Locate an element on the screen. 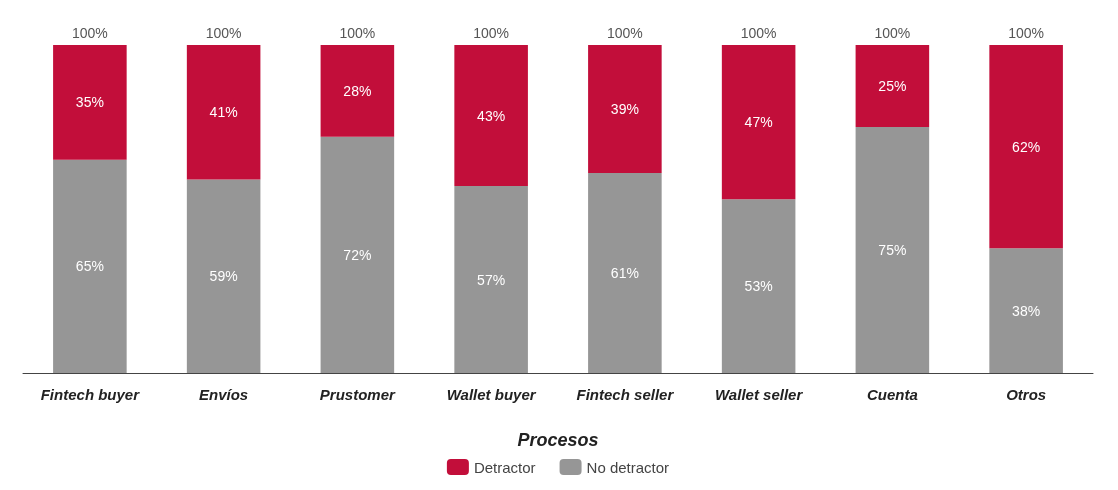  data-label: 47% is located at coordinates (758, 122).